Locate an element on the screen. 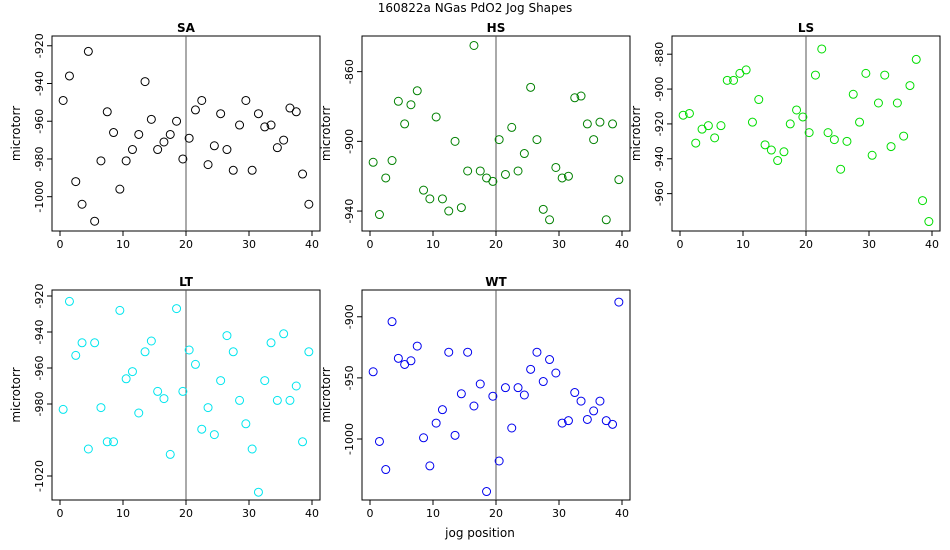 This screenshot has width=950, height=550. y-tick-label: -1000 is located at coordinates (39, 197).